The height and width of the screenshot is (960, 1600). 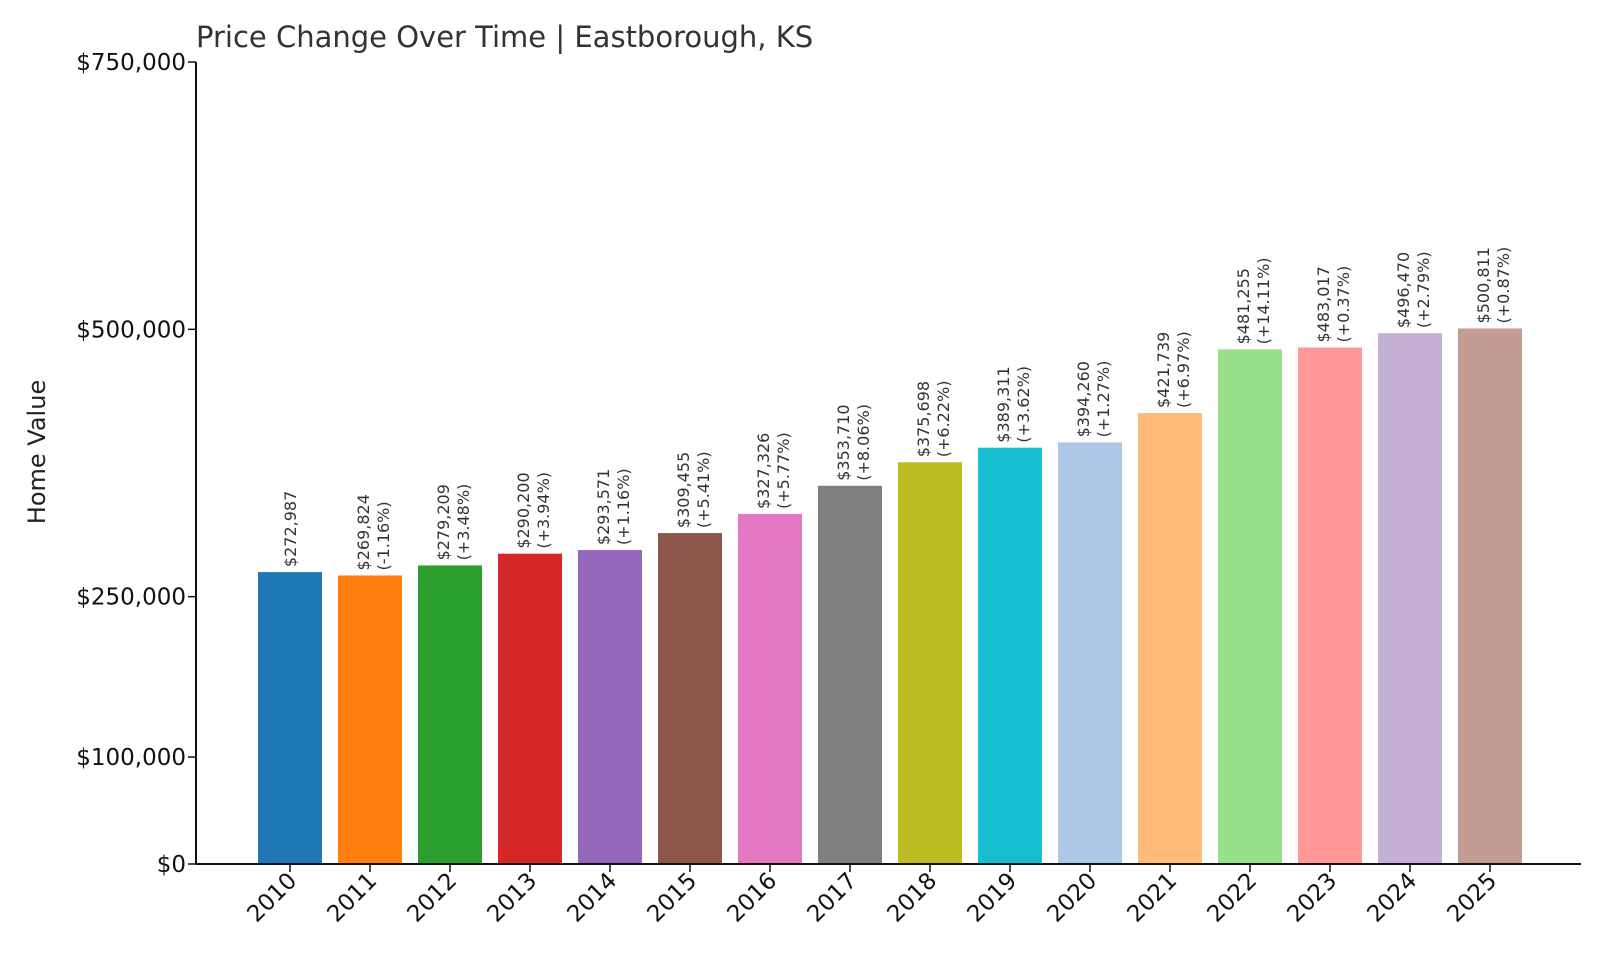 I want to click on x-tick-label: 2016, so click(x=752, y=898).